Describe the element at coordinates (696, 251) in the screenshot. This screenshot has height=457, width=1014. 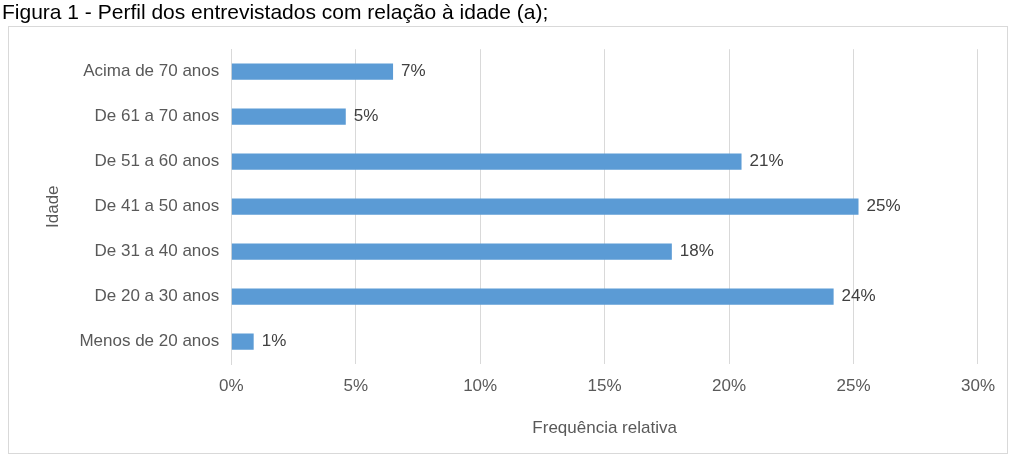
I see `data-label: 18%` at that location.